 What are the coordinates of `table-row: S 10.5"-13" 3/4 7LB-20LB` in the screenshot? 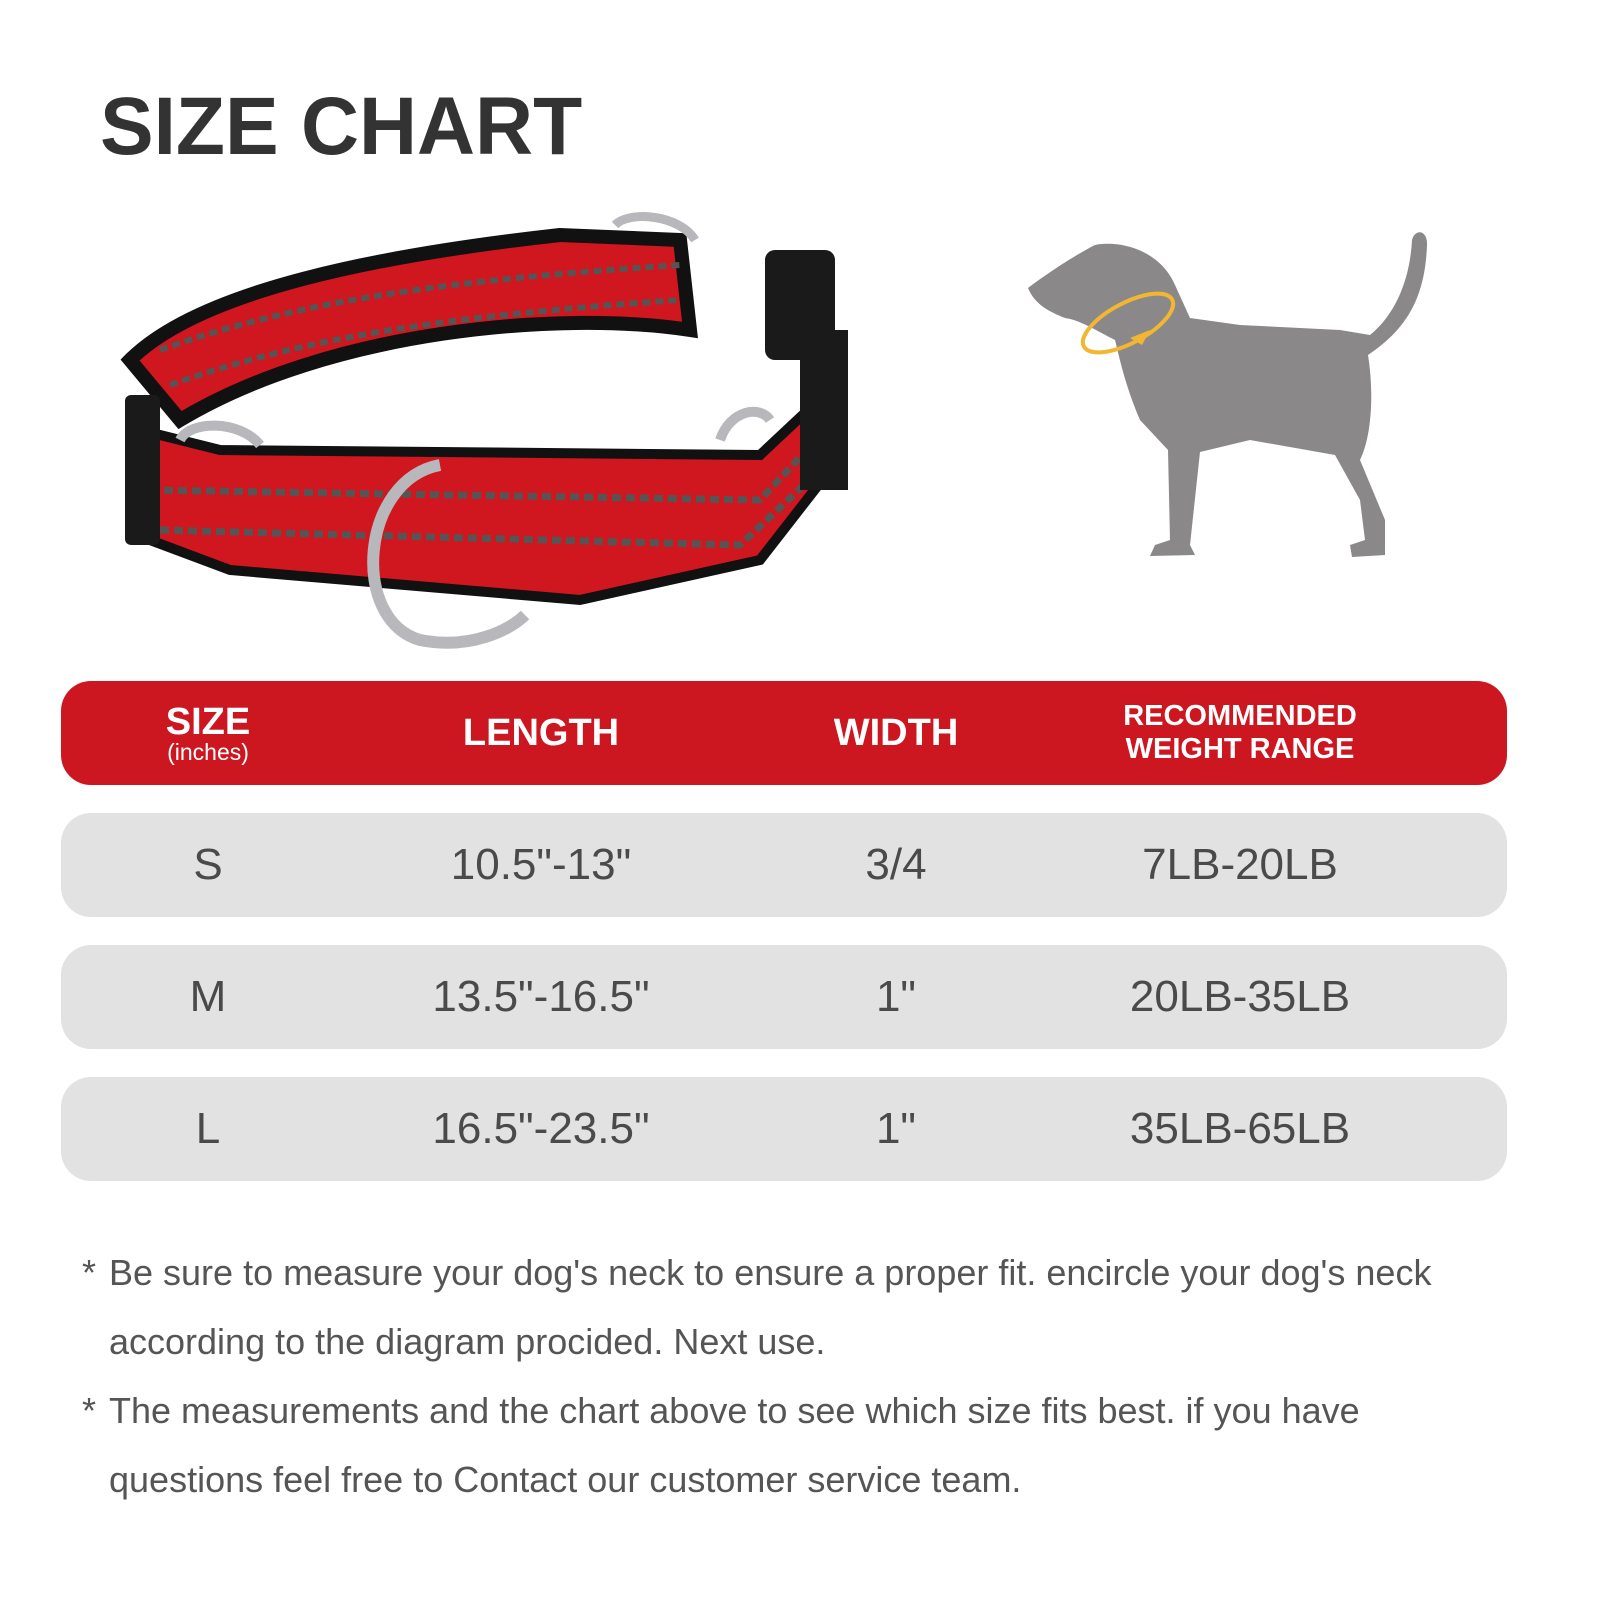 It's located at (784, 865).